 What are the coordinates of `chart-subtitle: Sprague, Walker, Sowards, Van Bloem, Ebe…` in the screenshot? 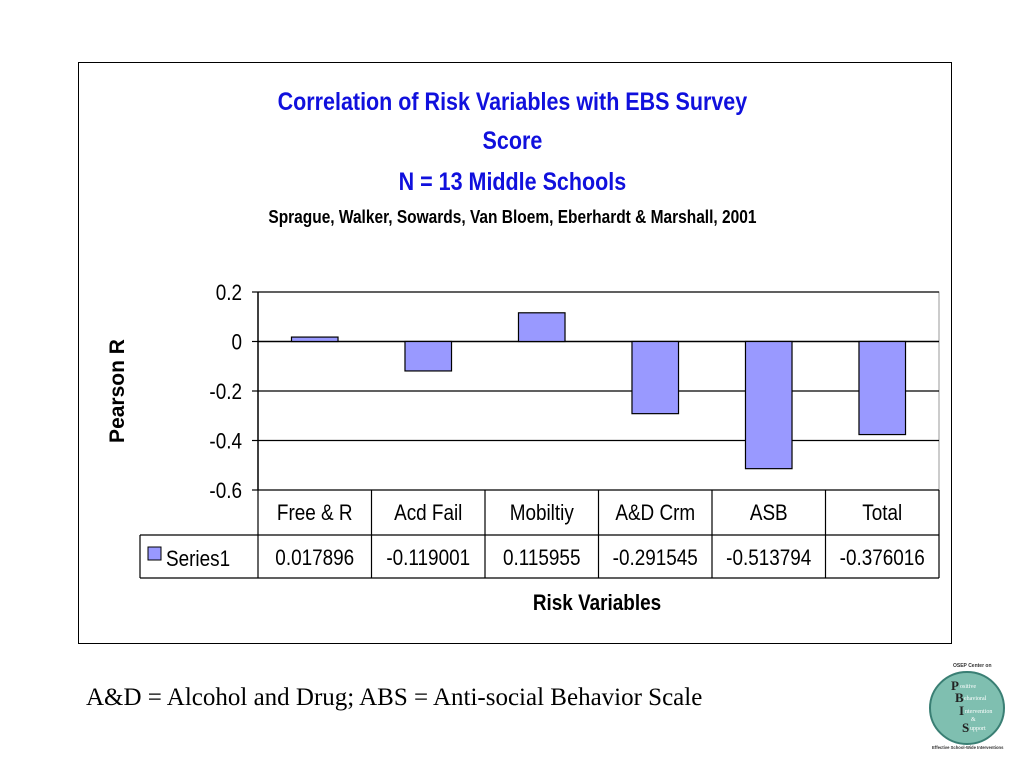 It's located at (512, 217).